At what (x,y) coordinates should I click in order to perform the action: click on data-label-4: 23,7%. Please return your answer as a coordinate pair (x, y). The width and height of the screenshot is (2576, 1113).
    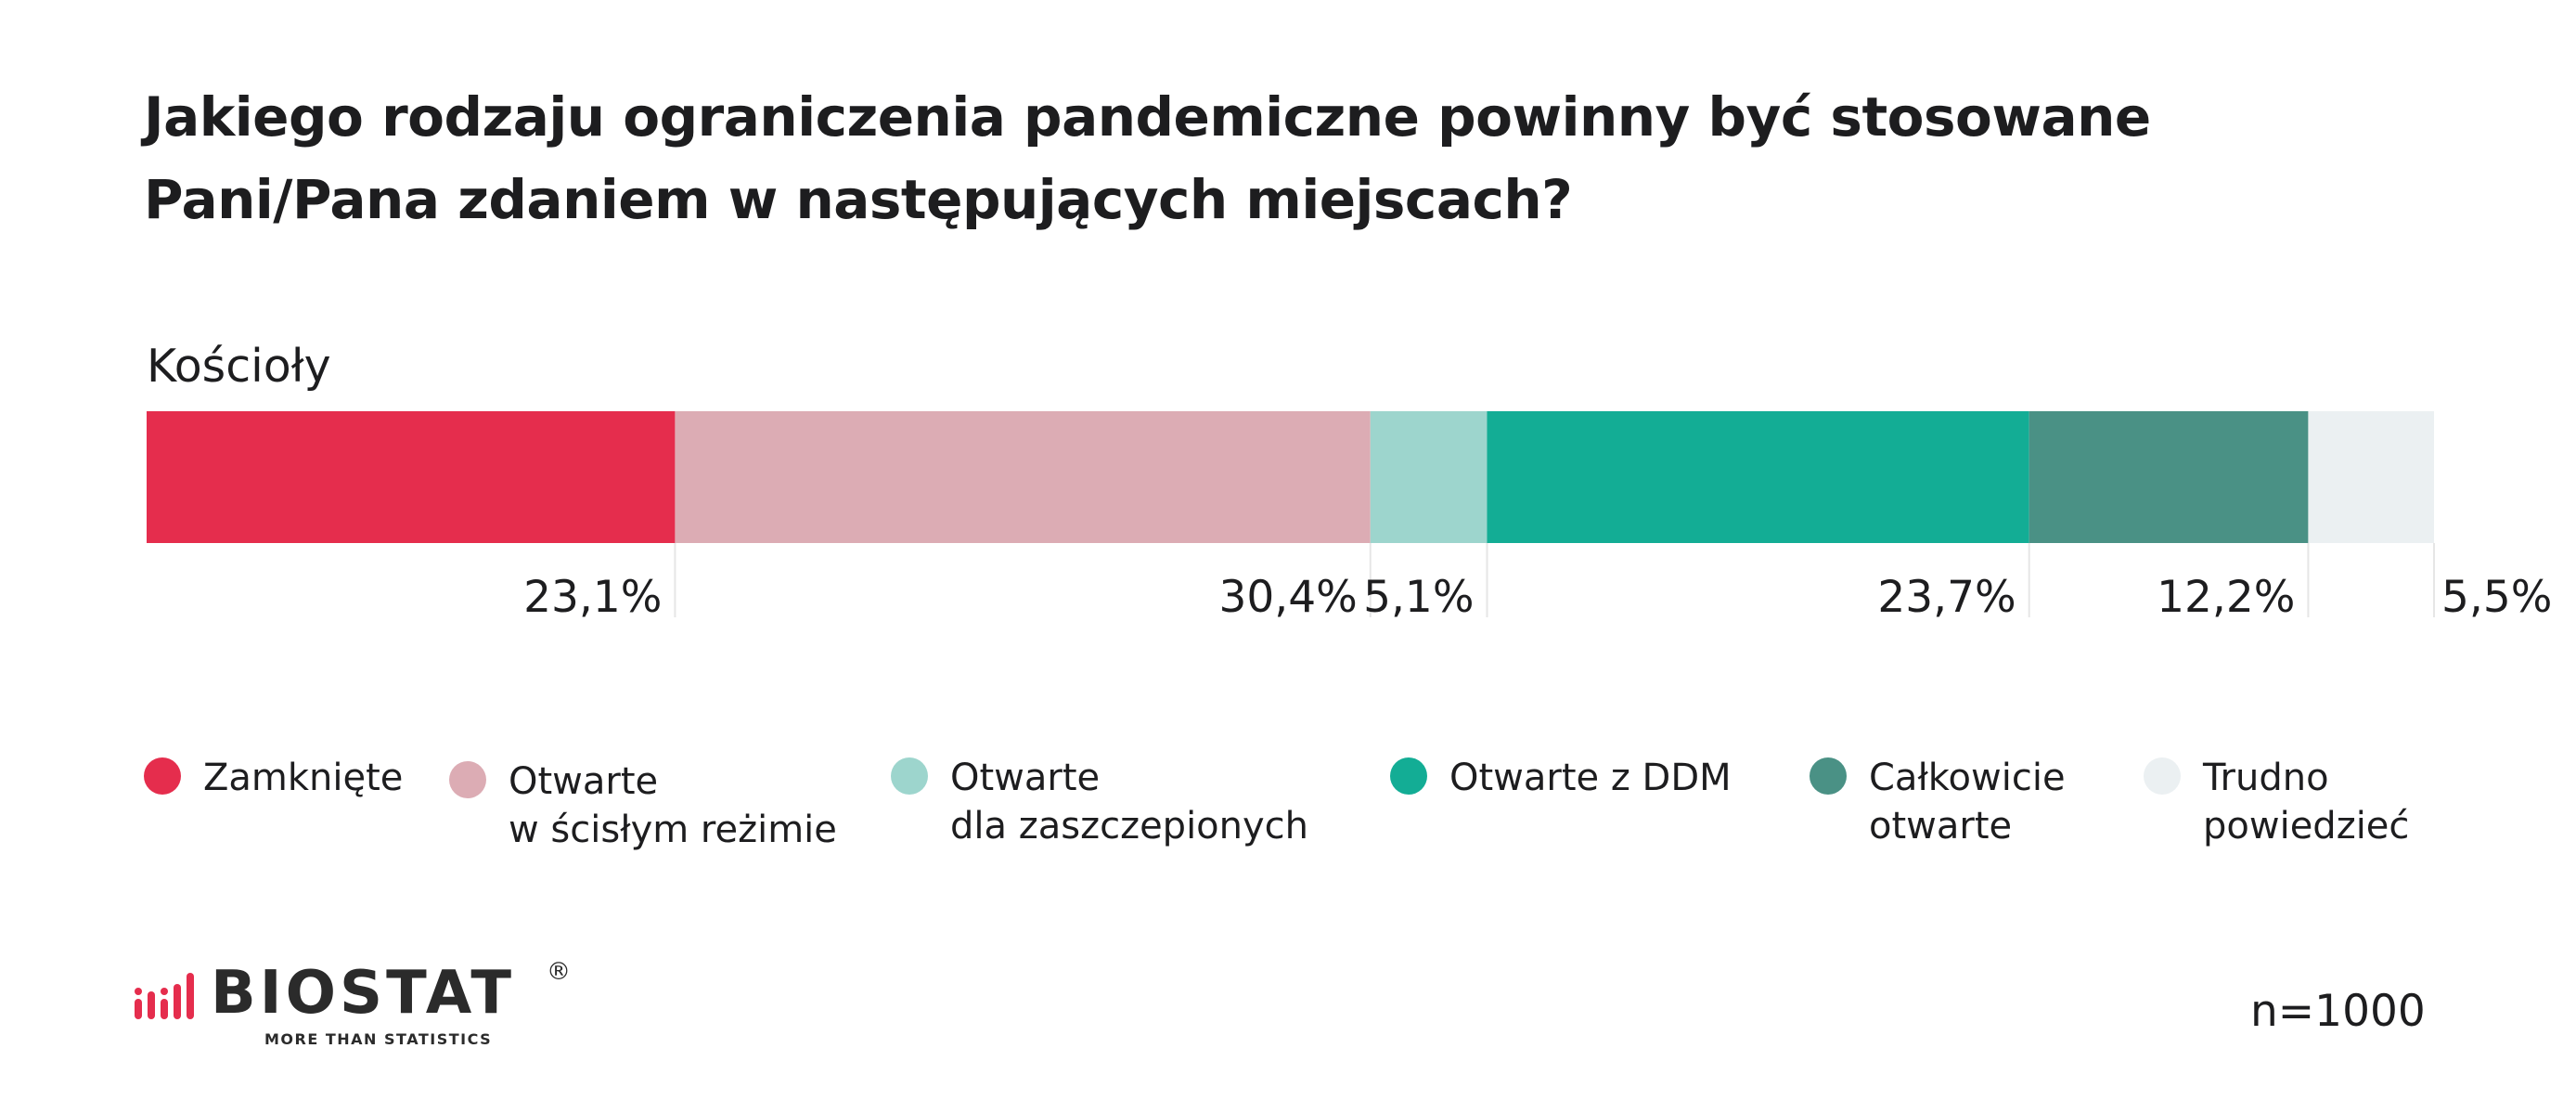
    Looking at the image, I should click on (1947, 597).